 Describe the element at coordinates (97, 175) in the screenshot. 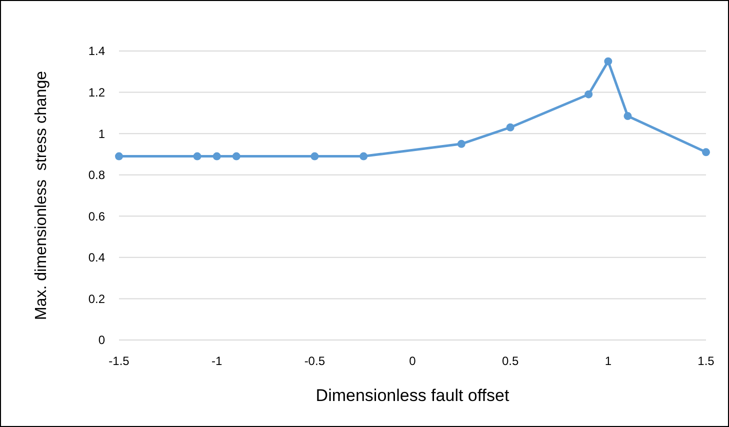

I see `y-tick-label: 0.8` at that location.